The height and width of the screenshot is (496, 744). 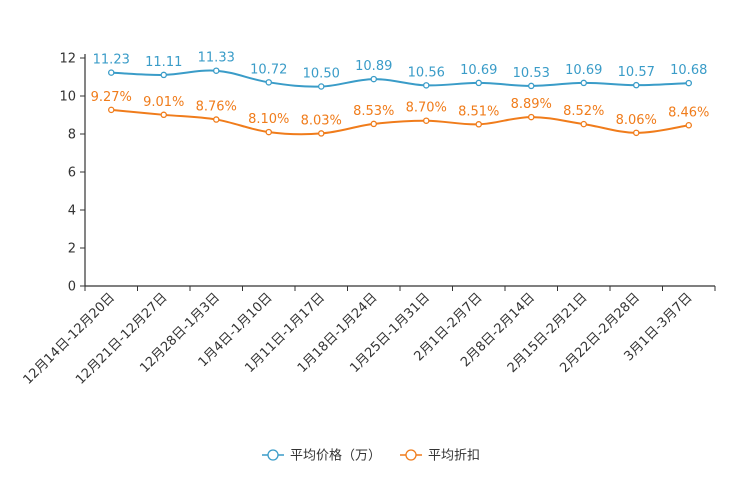 What do you see at coordinates (335, 456) in the screenshot?
I see `legend-label: 平均价格（万）` at bounding box center [335, 456].